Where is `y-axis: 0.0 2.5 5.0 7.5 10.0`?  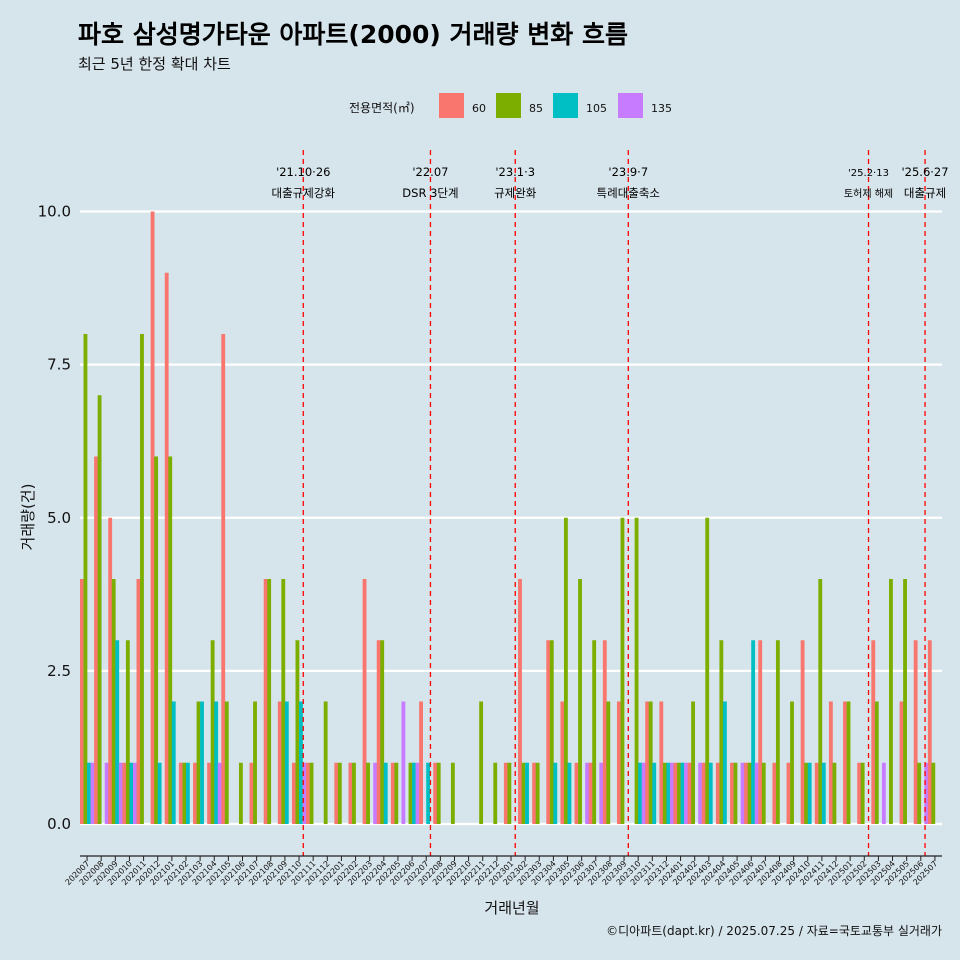
y-axis: 0.0 2.5 5.0 7.5 10.0 is located at coordinates (54, 518).